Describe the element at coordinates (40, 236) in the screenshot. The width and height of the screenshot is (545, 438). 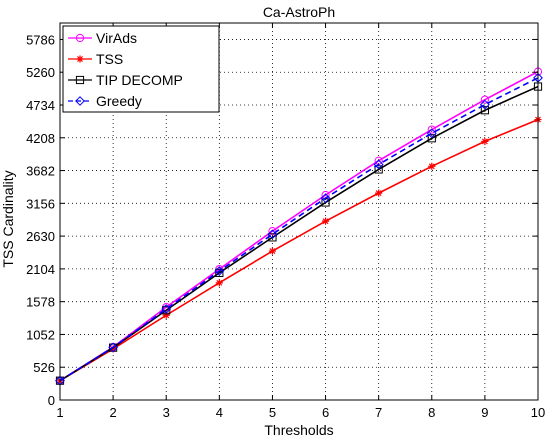
I see `y-tick-label: 2630` at that location.